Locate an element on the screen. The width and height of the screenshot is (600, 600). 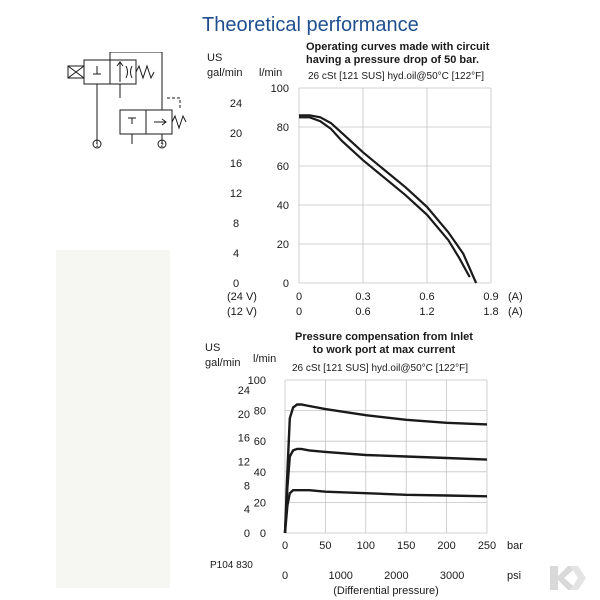
chart1-secondary-tick-label: 16 is located at coordinates (236, 164).